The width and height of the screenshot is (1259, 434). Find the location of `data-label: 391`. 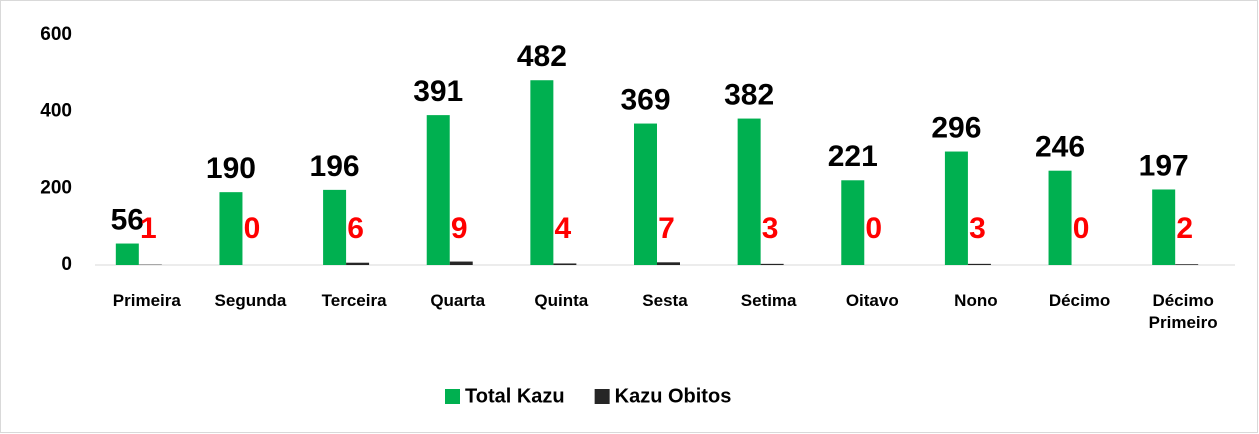

data-label: 391 is located at coordinates (438, 91).